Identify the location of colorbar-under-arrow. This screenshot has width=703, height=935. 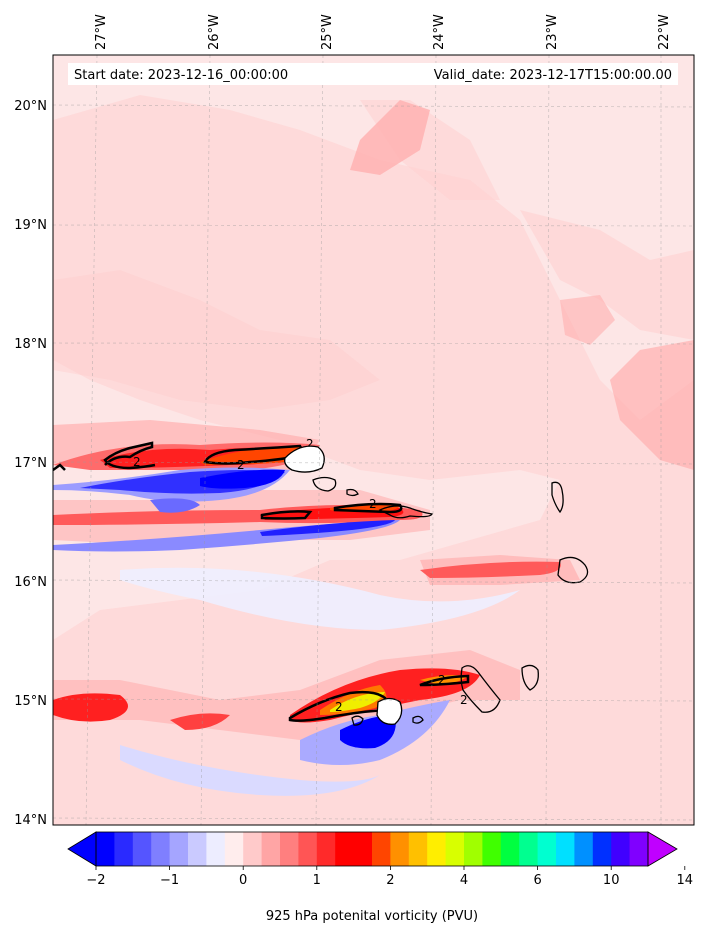
(82, 849).